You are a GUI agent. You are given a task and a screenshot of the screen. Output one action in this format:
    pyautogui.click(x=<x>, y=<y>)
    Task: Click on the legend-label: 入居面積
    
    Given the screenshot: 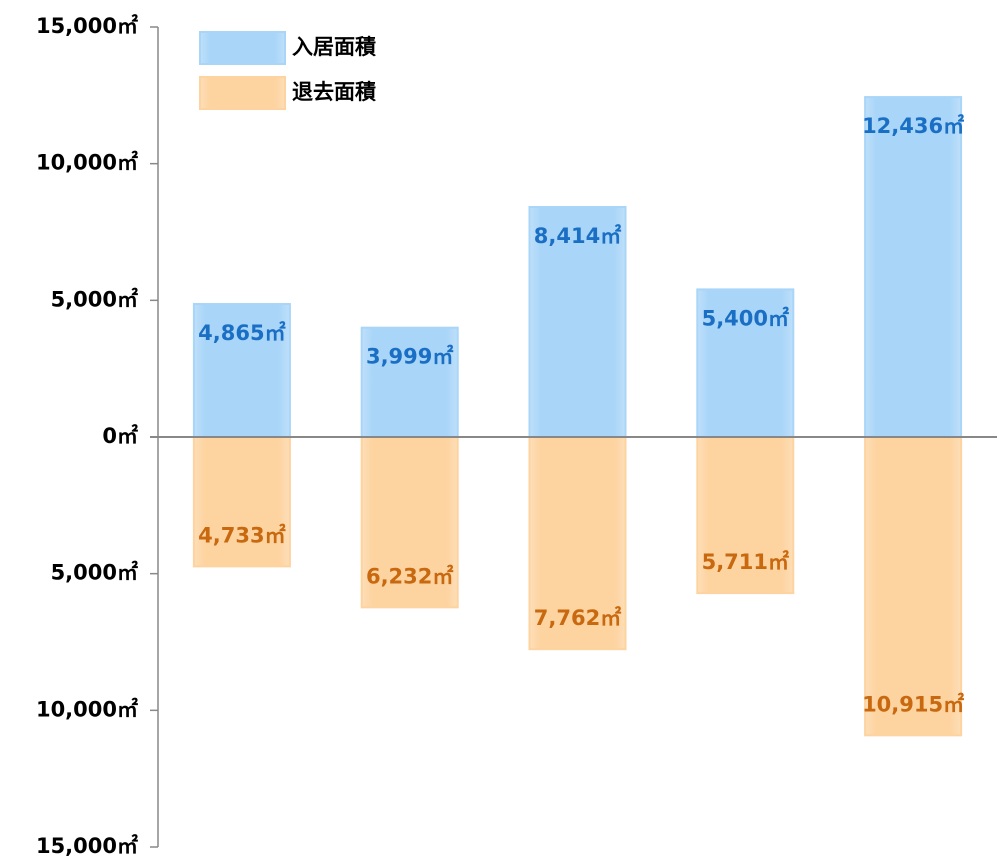 What is the action you would take?
    pyautogui.click(x=334, y=47)
    